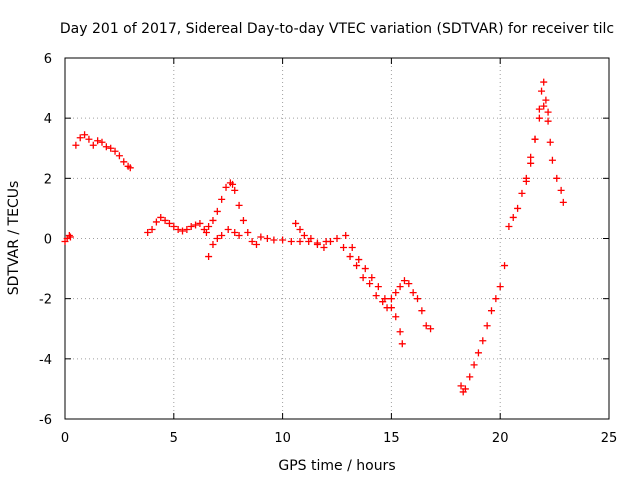 The height and width of the screenshot is (480, 640). Describe the element at coordinates (14, 238) in the screenshot. I see `y-axis-label: SDTVAR / TECUs` at that location.